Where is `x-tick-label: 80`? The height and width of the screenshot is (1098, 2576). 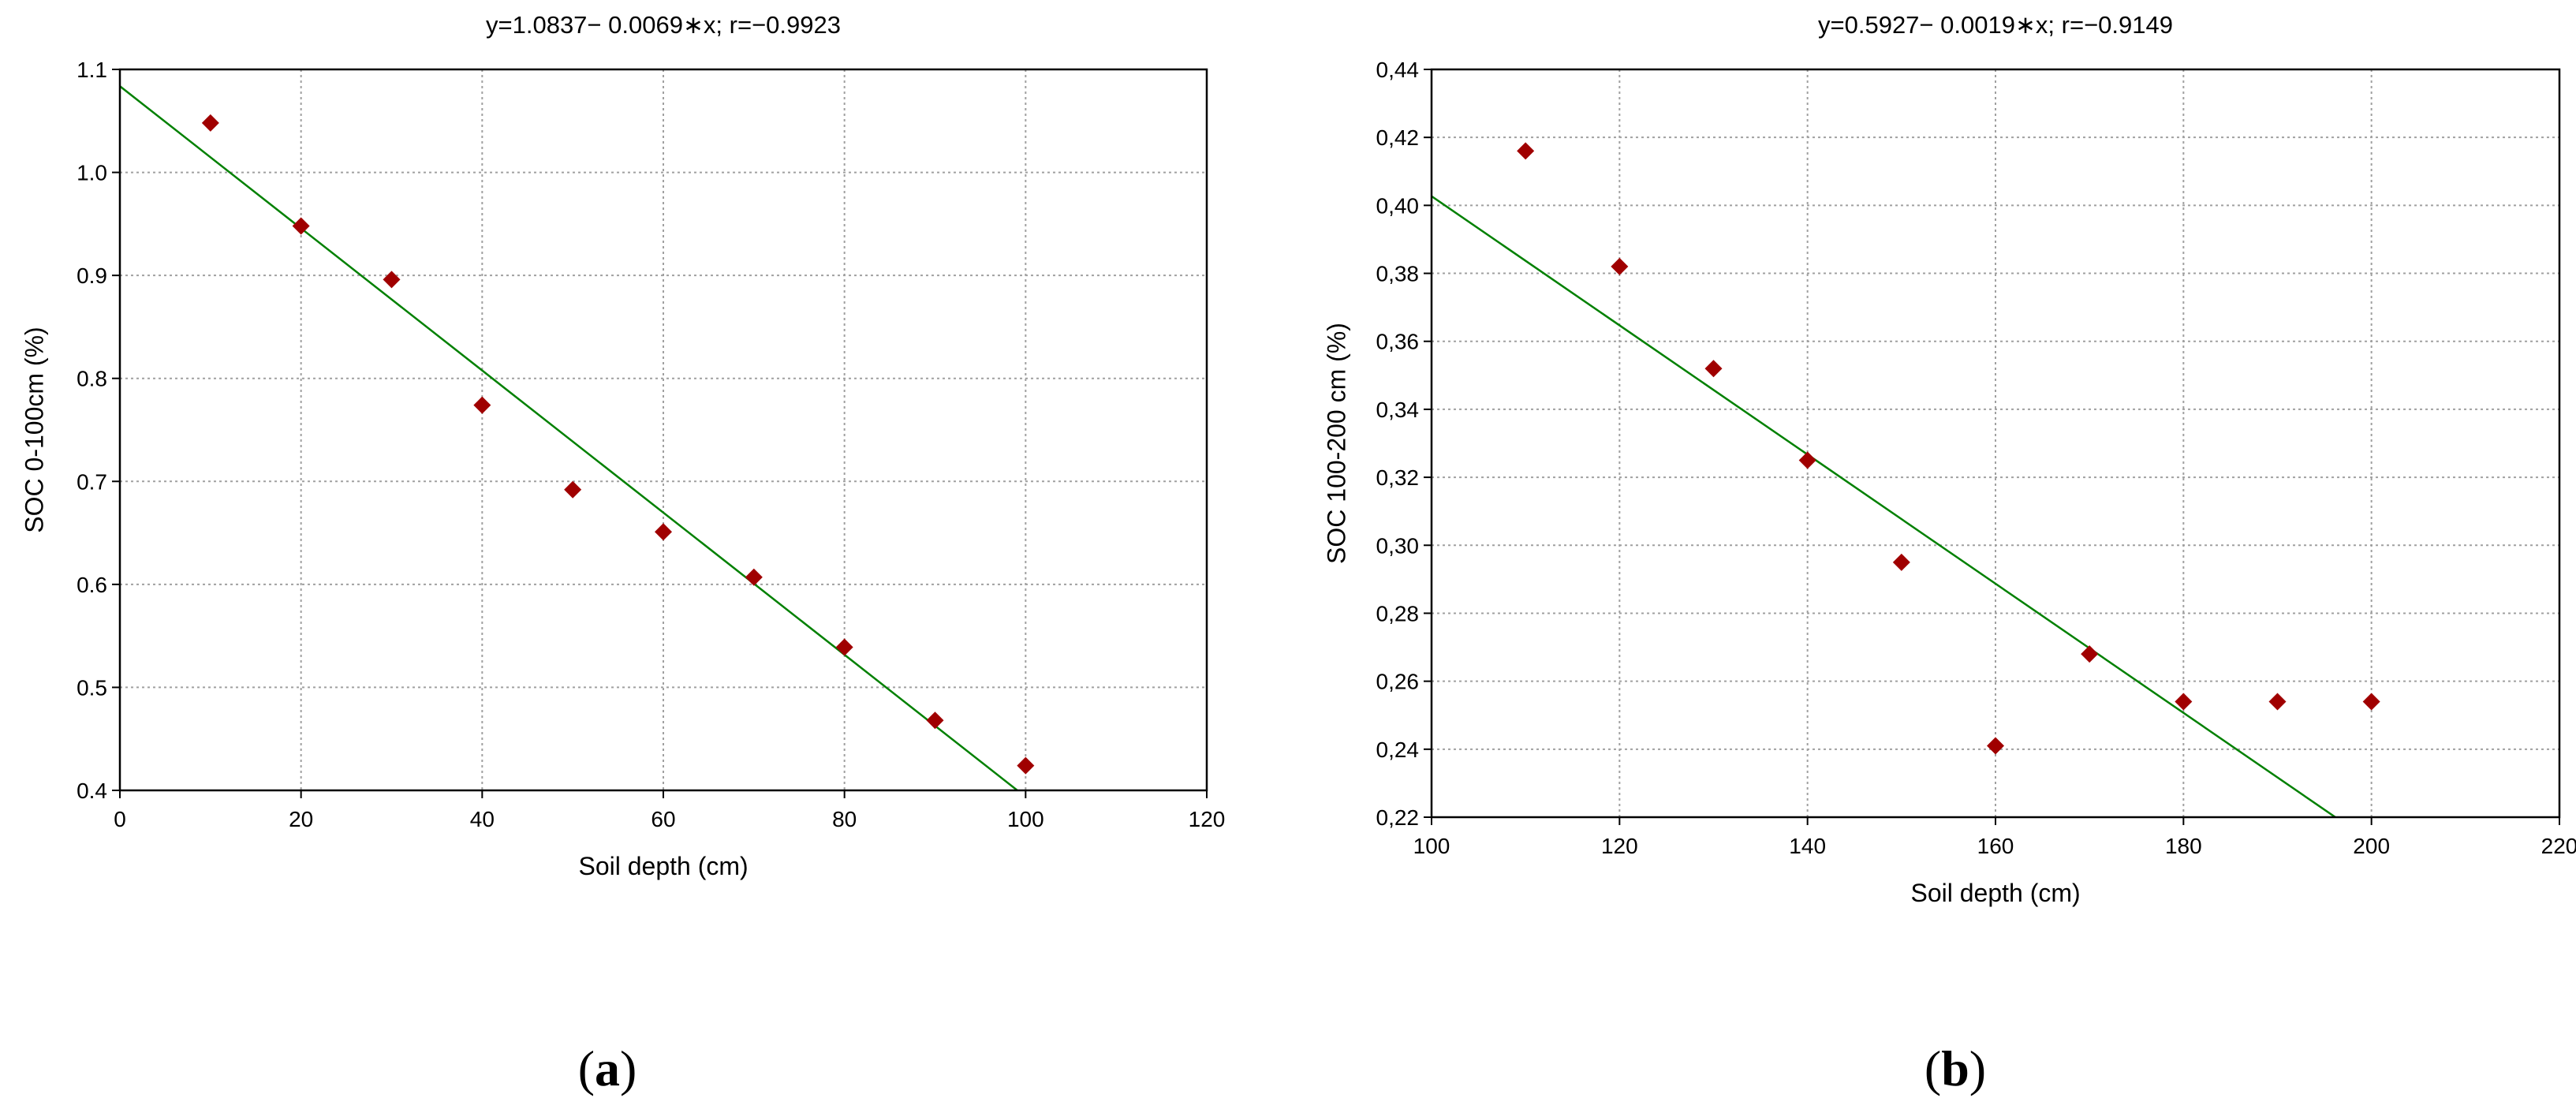
x-tick-label: 80 is located at coordinates (844, 819).